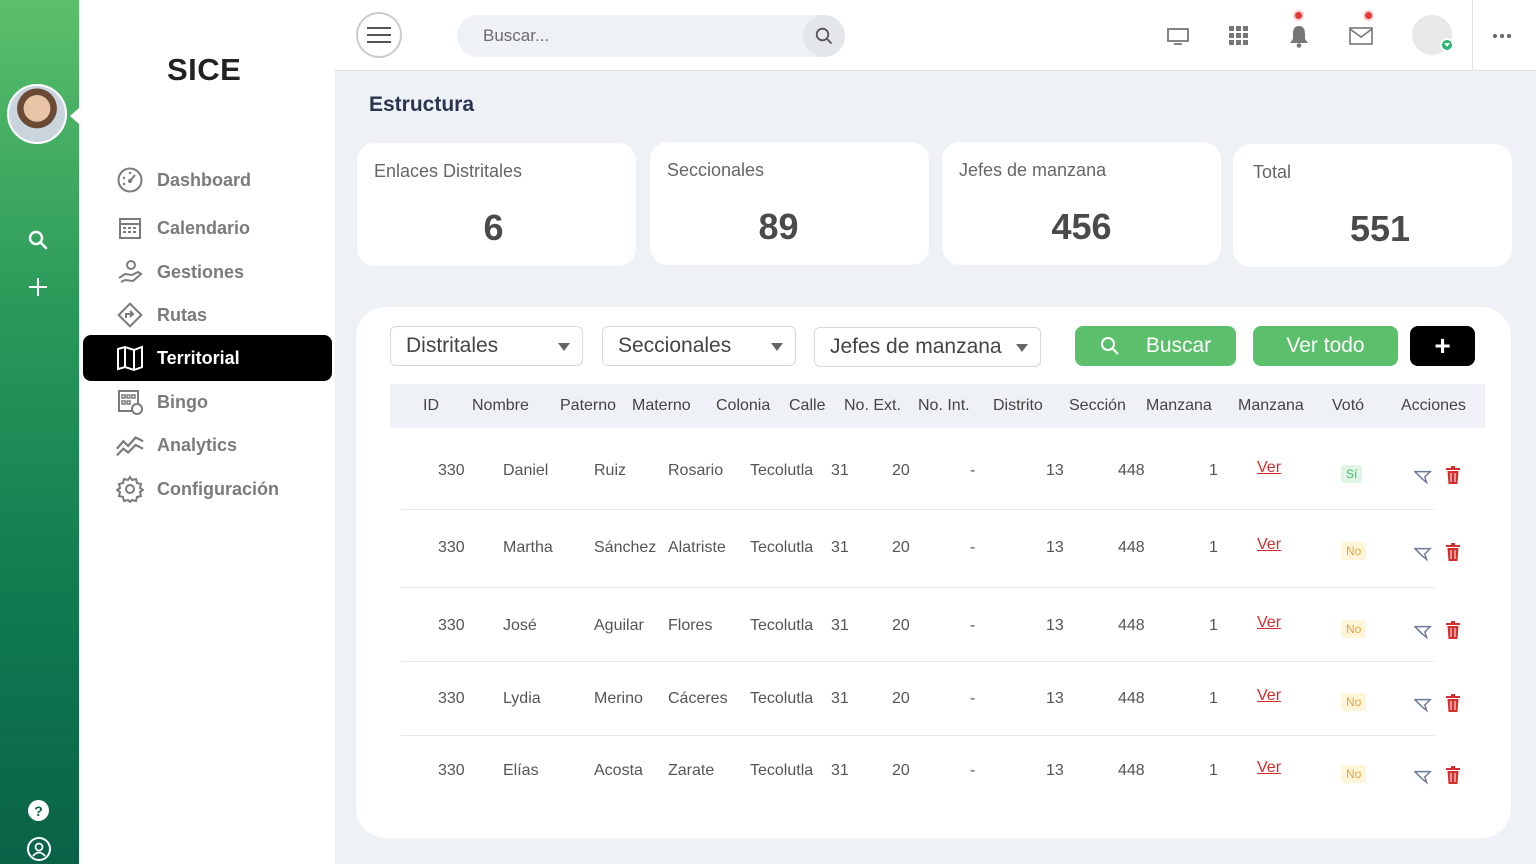 Image resolution: width=1536 pixels, height=864 pixels. Describe the element at coordinates (39, 849) in the screenshot. I see `user-account-icon` at that location.